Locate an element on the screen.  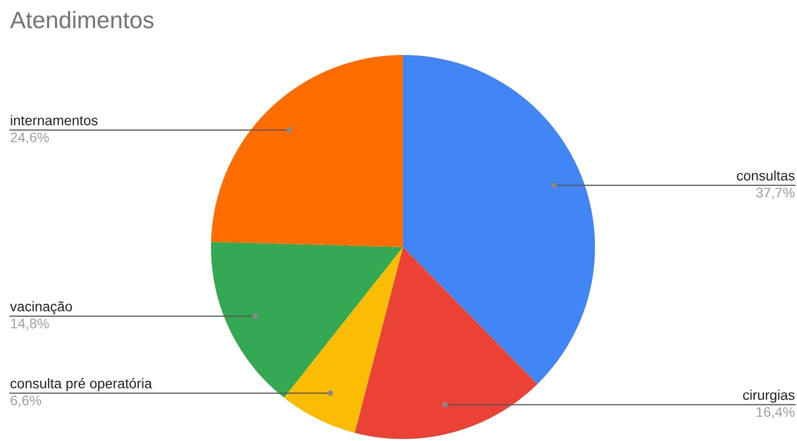
slice-label: vacinação is located at coordinates (41, 307).